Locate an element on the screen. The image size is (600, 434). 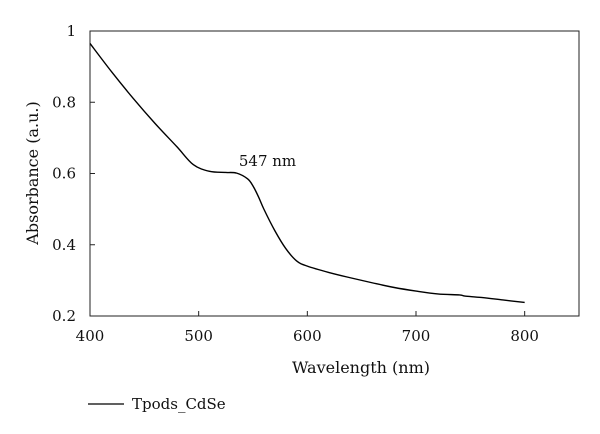
y-tick-label: 0.4 is located at coordinates (64, 245).